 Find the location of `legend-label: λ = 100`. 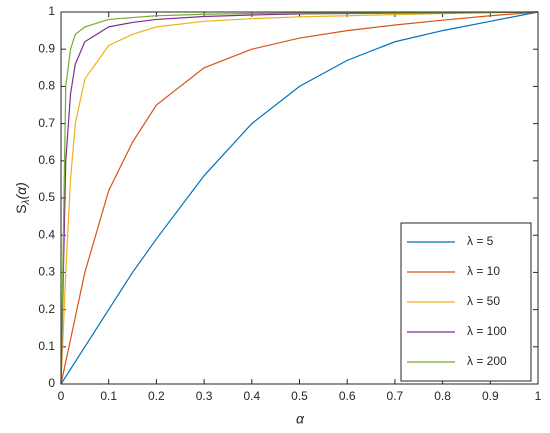

legend-label: λ = 100 is located at coordinates (487, 331).